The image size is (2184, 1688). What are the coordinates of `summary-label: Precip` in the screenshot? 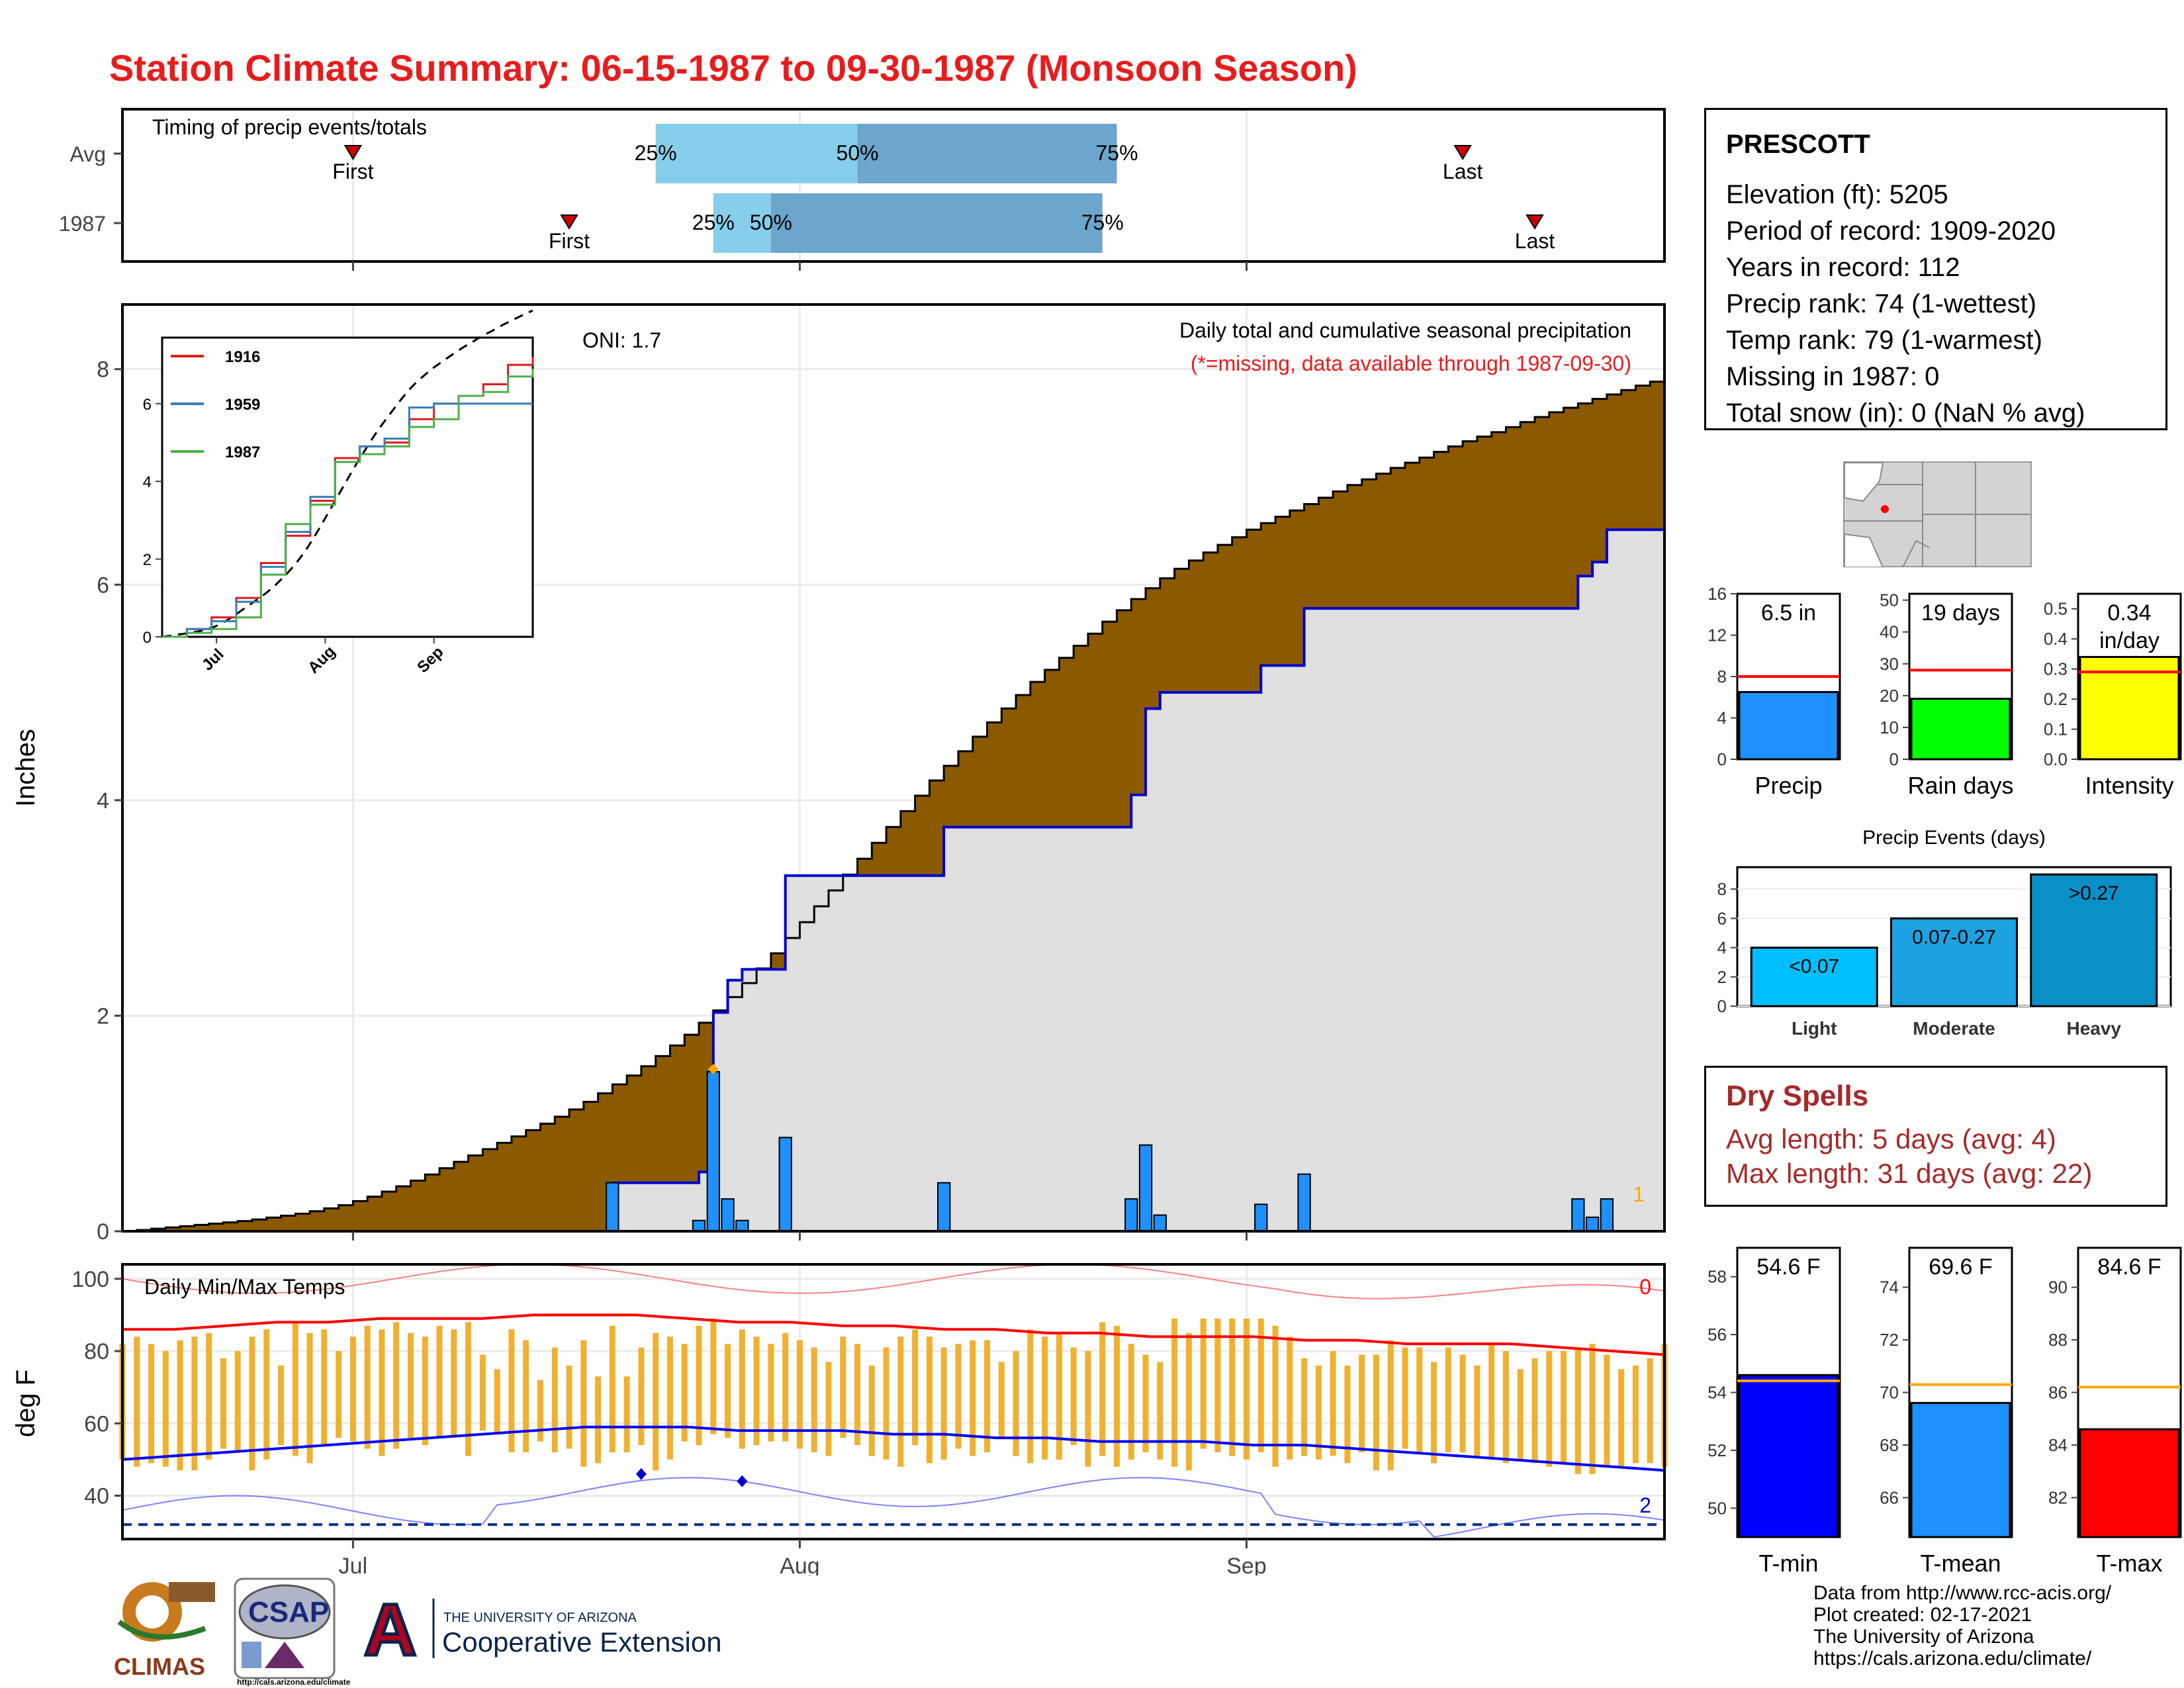 It's located at (1788, 785).